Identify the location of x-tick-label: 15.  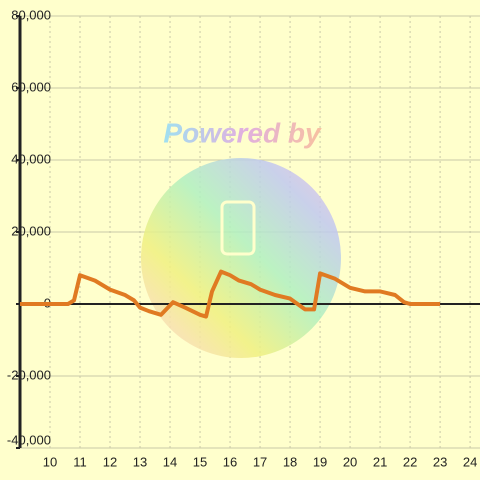
(200, 461).